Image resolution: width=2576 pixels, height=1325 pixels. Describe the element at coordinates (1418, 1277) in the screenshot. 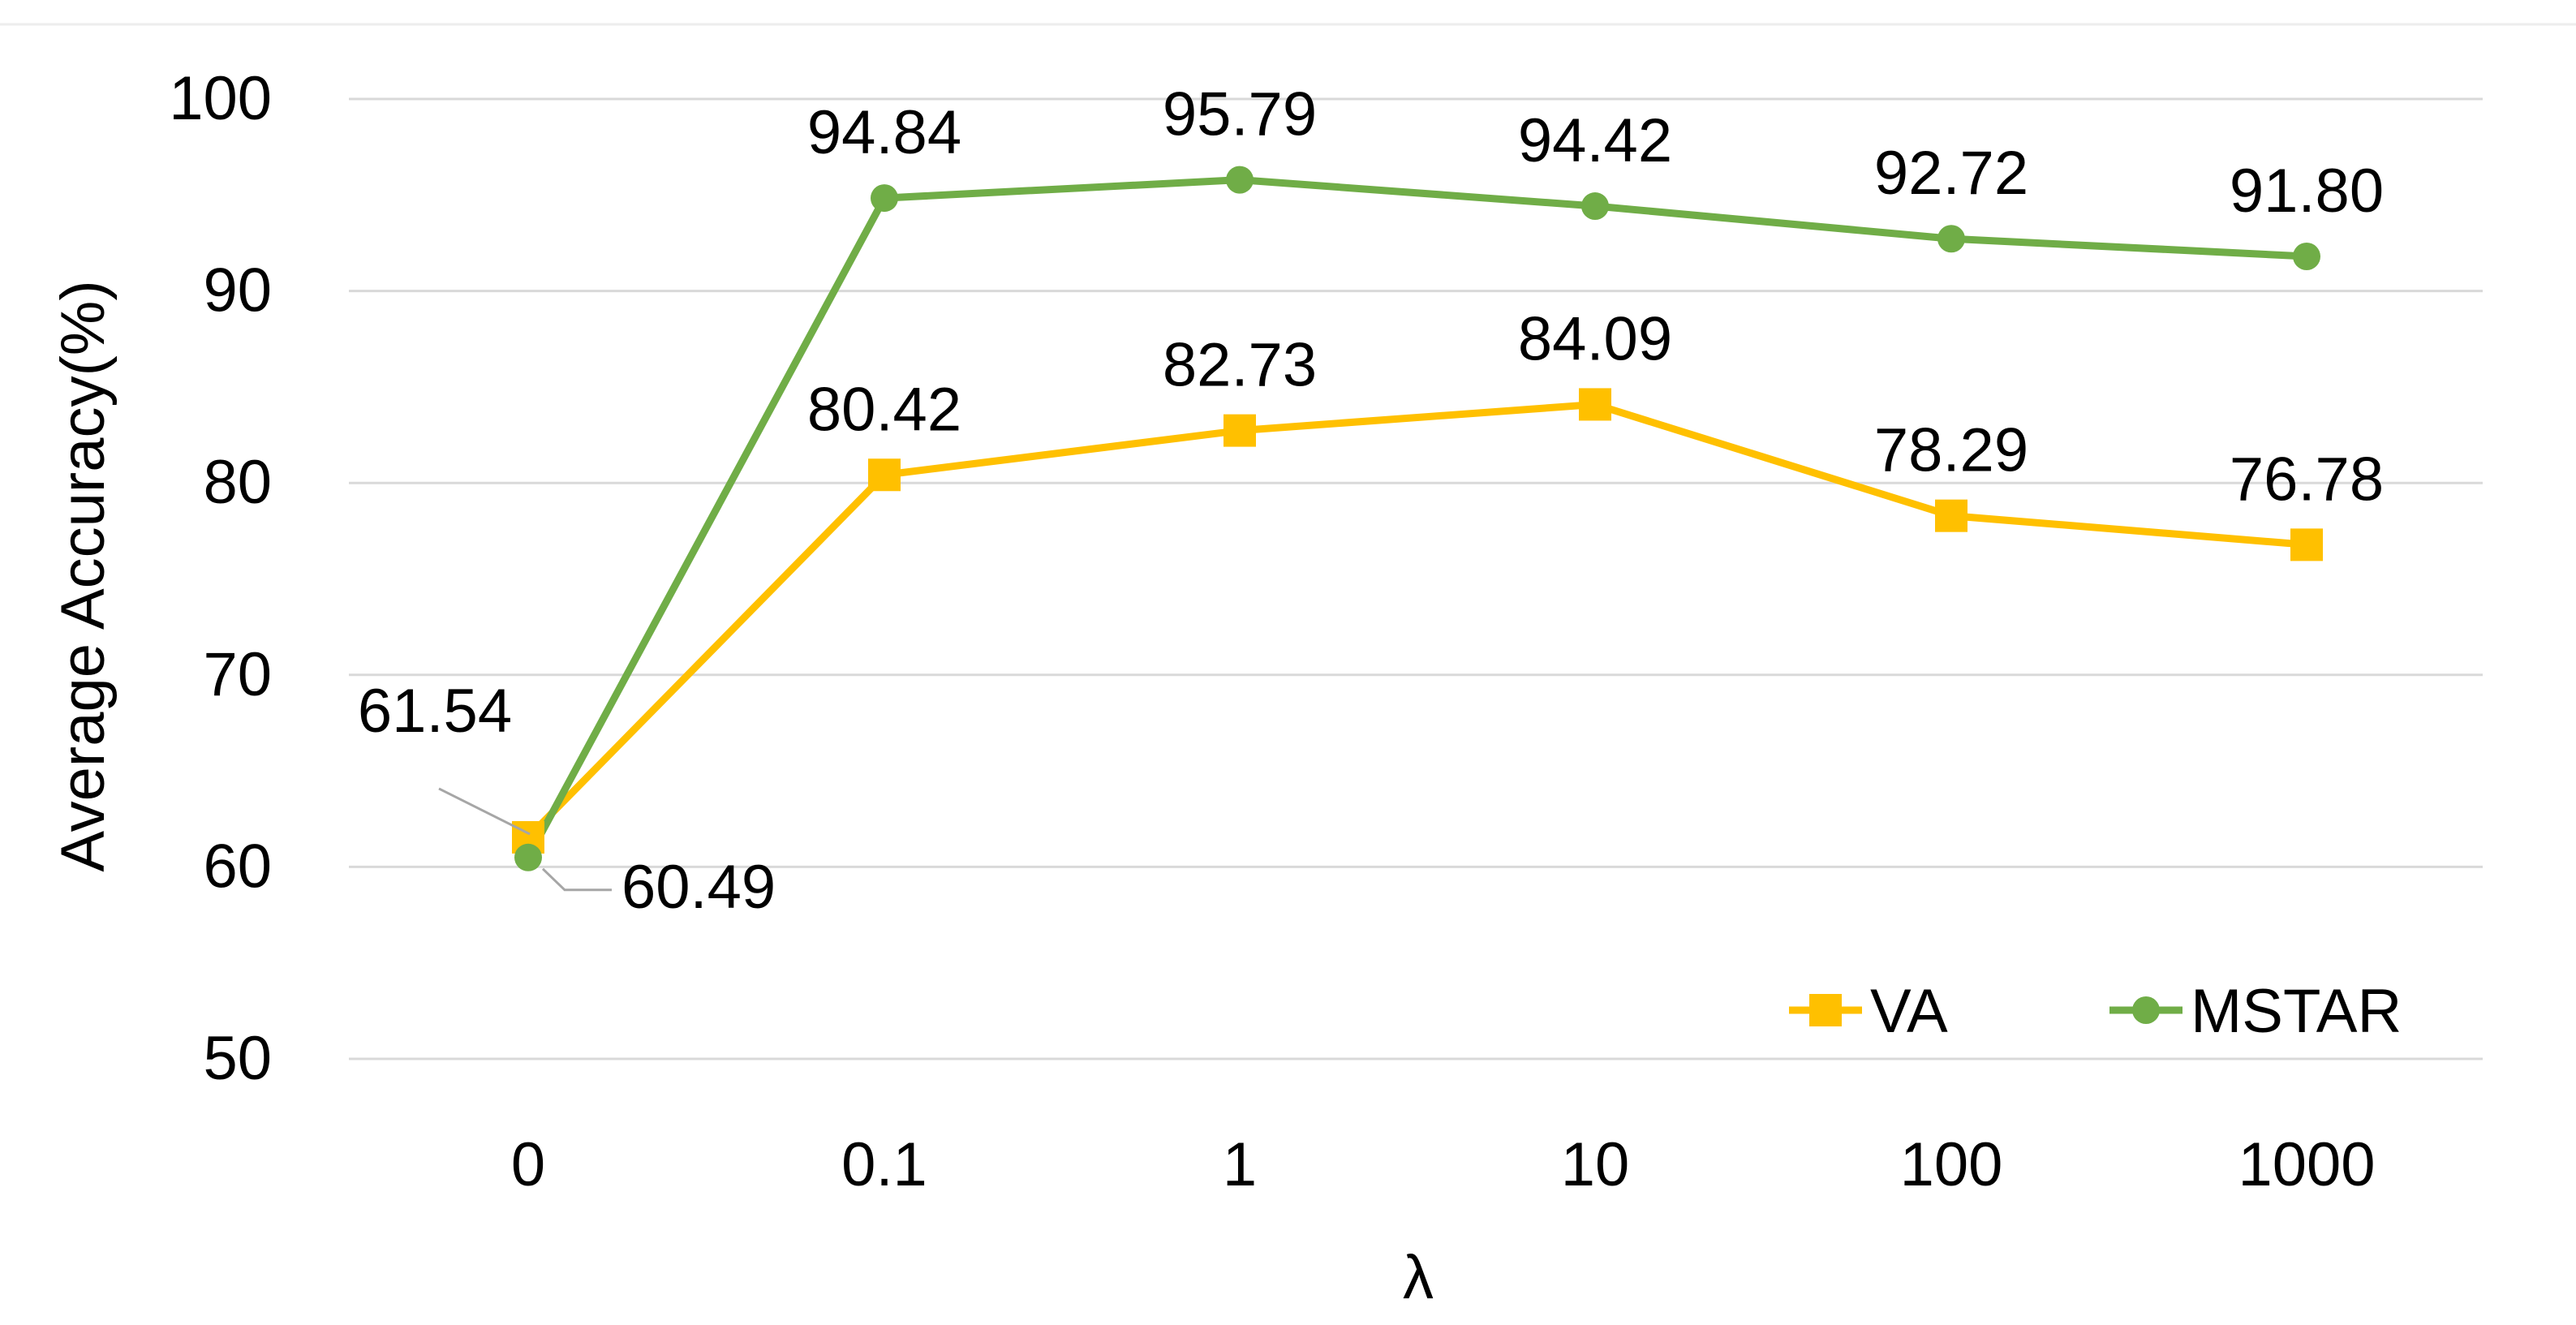

I see `x-axis-title: λ` at that location.